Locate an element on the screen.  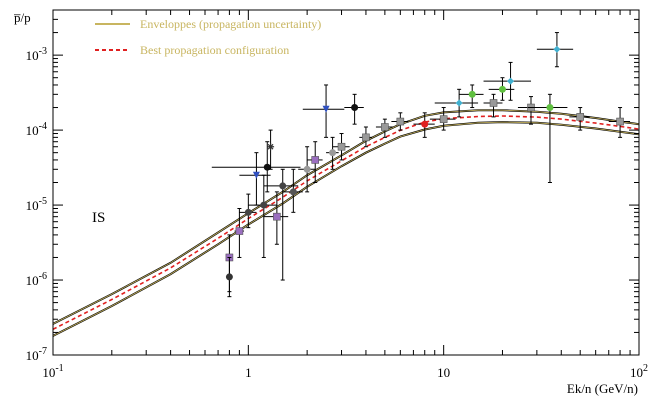
x-axis-label: Ek/n (GeV/n) is located at coordinates (602, 388).